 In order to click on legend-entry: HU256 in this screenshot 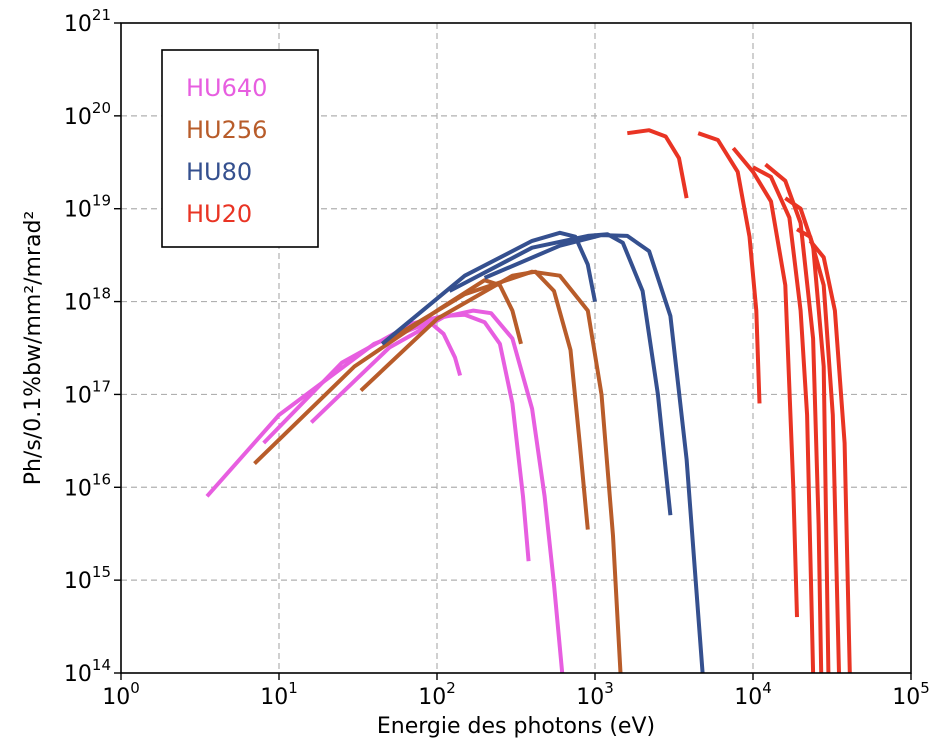, I will do `click(226, 130)`.